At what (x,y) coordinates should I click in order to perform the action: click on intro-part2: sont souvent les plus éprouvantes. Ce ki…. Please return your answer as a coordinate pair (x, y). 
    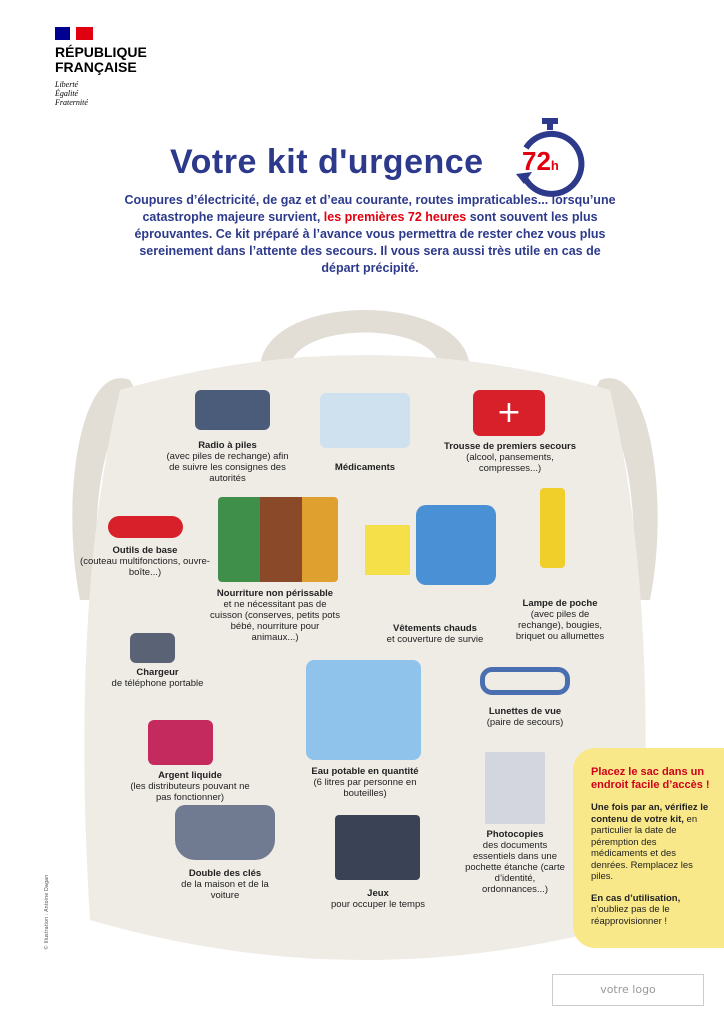
    Looking at the image, I should click on (370, 242).